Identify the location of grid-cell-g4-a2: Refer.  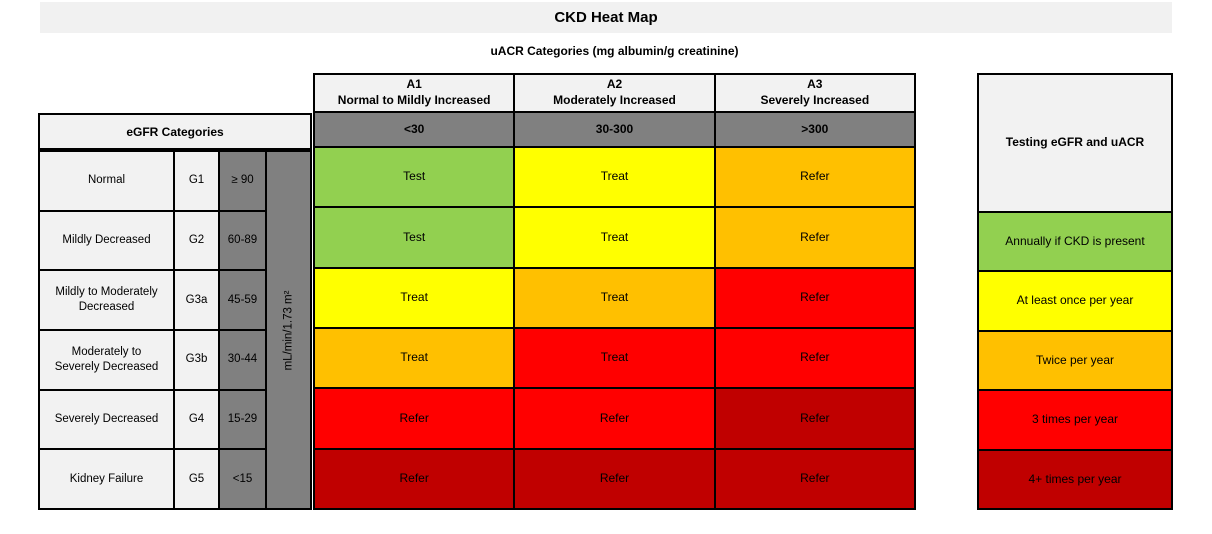
(614, 418).